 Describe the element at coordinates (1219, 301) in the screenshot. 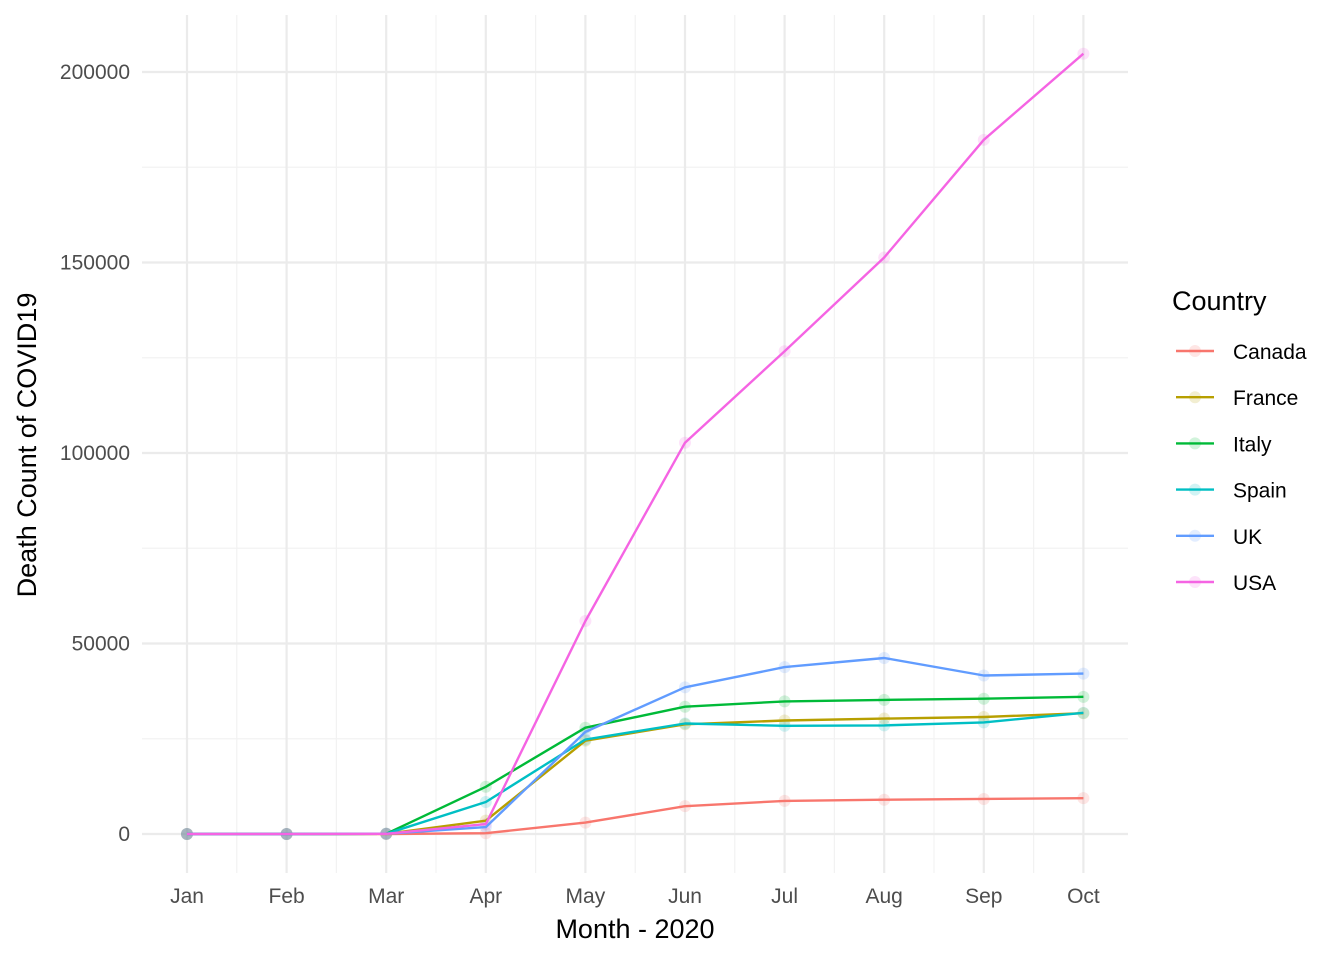

I see `legend-title: Country` at that location.